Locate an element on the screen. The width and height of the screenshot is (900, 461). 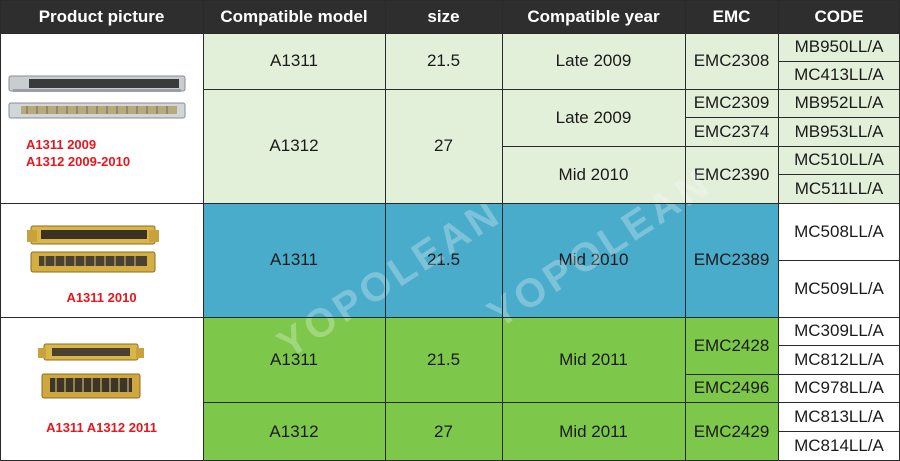
emc-cell: EMC2389 is located at coordinates (731, 259).